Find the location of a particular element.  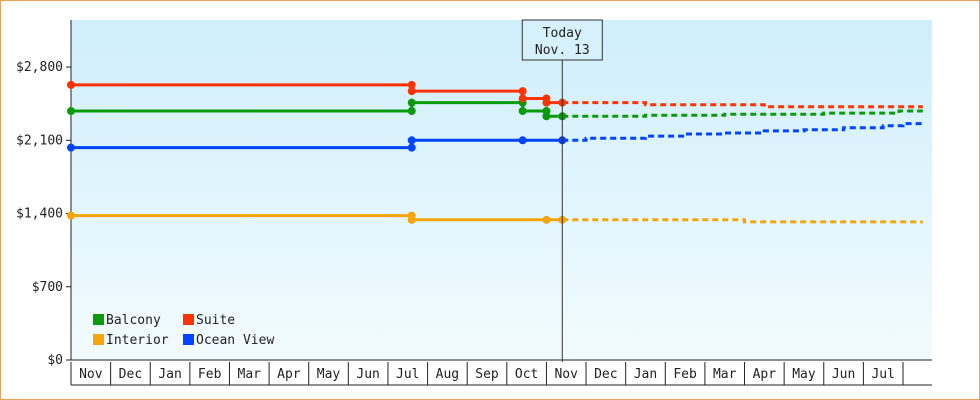

legend-label-ocean-view: Ocean View is located at coordinates (235, 340).